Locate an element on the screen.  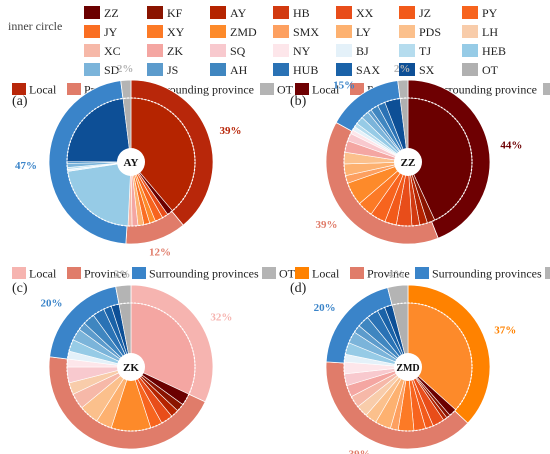
pct-label-local: 37% is located at coordinates (505, 331).